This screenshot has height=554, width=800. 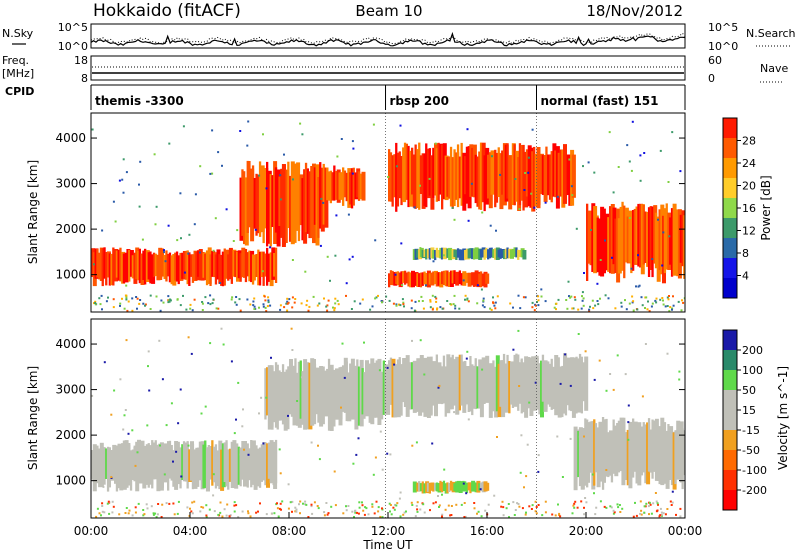 What do you see at coordinates (749, 410) in the screenshot?
I see `colorbar-tick-label: 15` at bounding box center [749, 410].